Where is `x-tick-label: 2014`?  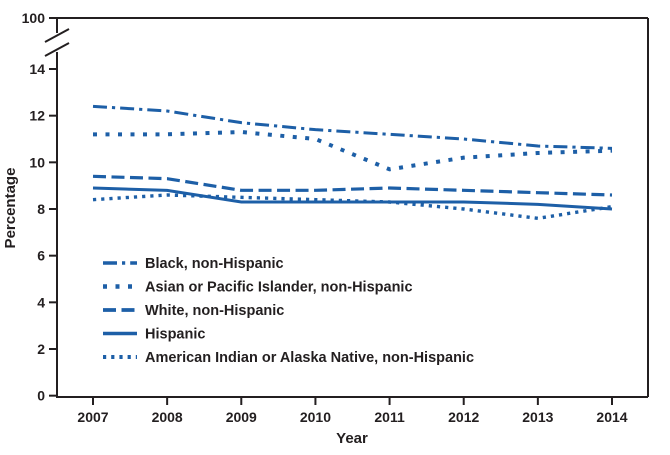 x-tick-label: 2014 is located at coordinates (611, 417).